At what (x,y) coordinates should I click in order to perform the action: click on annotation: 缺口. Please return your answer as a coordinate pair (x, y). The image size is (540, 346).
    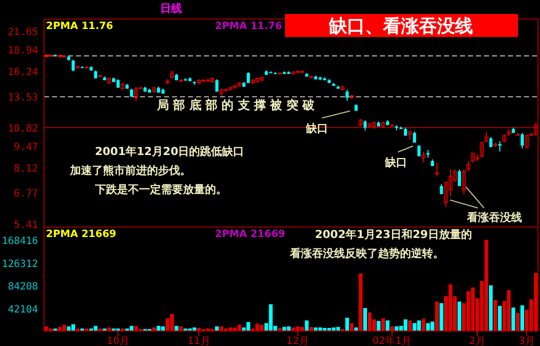
    Looking at the image, I should click on (395, 162).